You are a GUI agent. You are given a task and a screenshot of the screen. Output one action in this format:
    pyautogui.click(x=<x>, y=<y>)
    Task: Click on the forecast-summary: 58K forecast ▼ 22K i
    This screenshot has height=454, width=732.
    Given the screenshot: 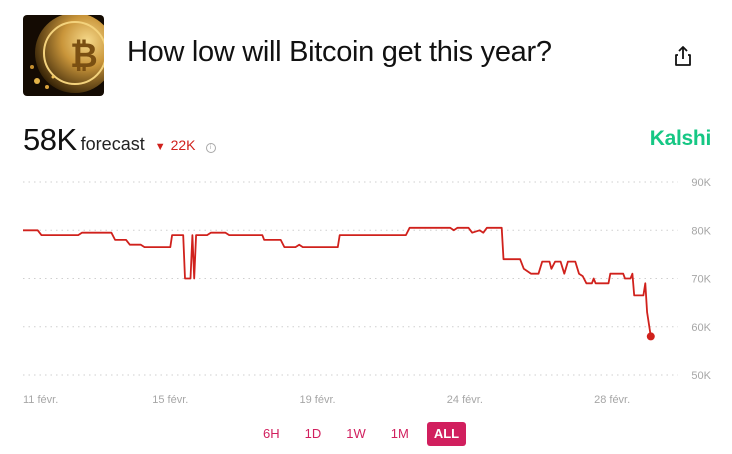 What is the action you would take?
    pyautogui.click(x=119, y=139)
    